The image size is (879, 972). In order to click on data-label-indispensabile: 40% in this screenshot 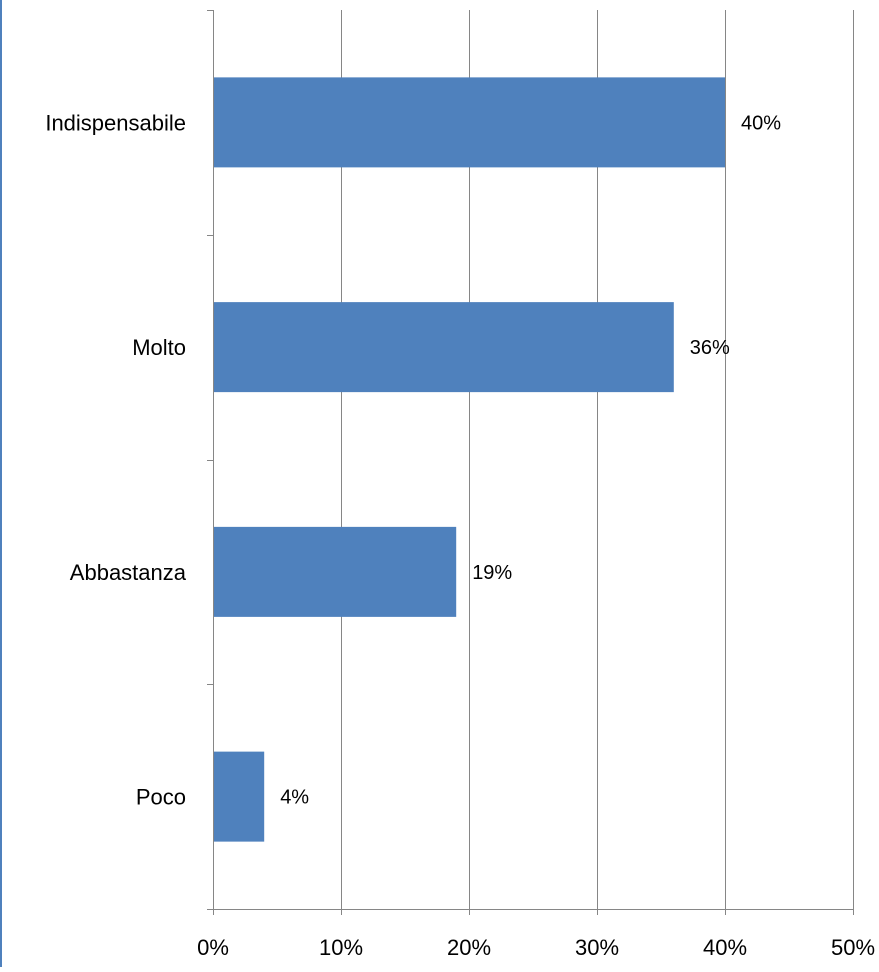, I will do `click(761, 123)`.